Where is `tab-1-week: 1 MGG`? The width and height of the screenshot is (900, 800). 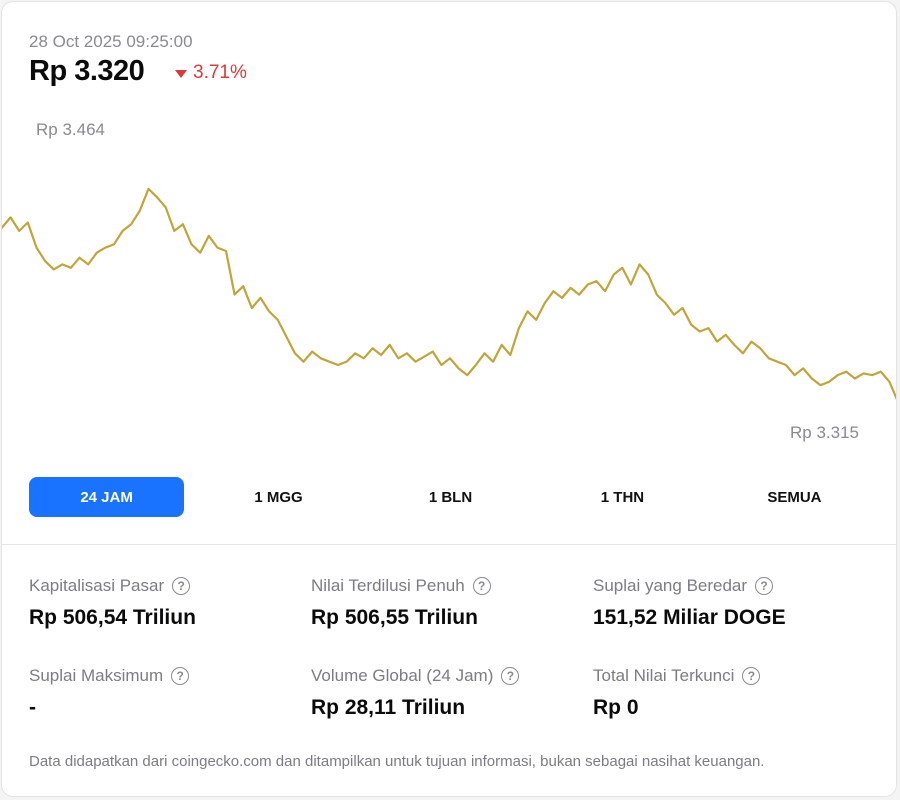
tab-1-week: 1 MGG is located at coordinates (278, 497).